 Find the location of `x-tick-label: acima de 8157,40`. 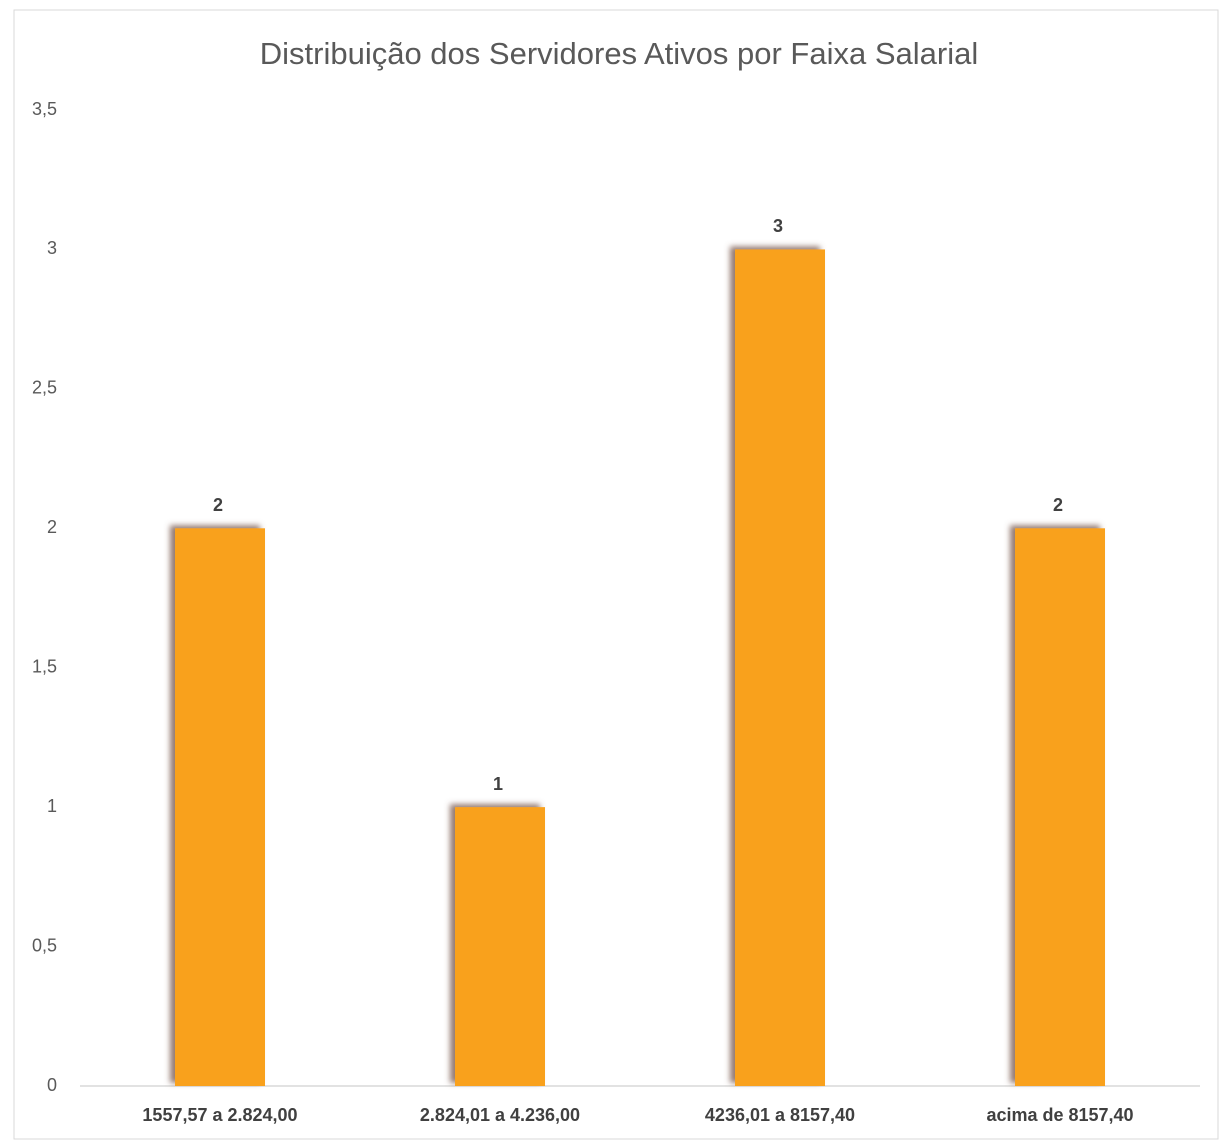

x-tick-label: acima de 8157,40 is located at coordinates (1059, 1115).